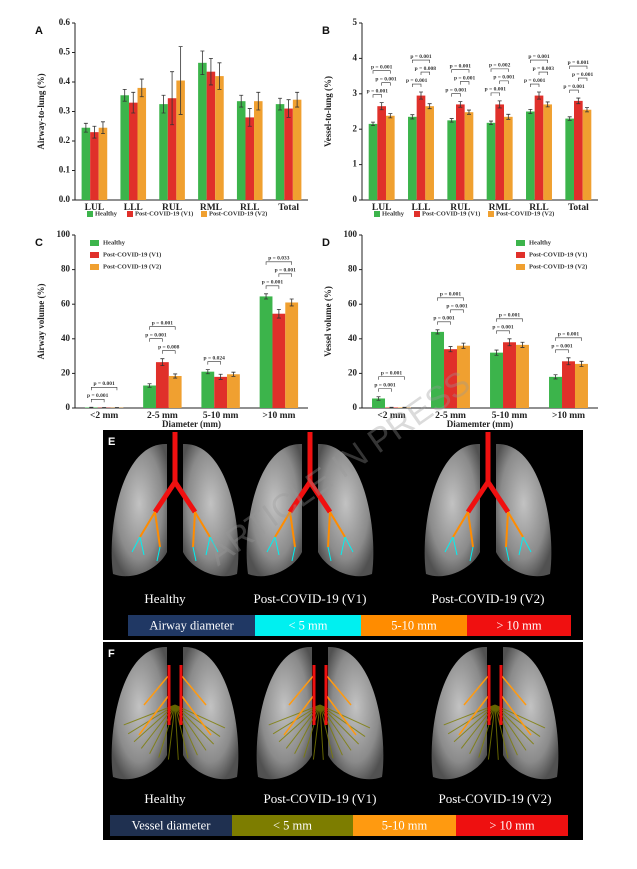  Describe the element at coordinates (426, 69) in the screenshot. I see `p-value: p = 0.008` at that location.